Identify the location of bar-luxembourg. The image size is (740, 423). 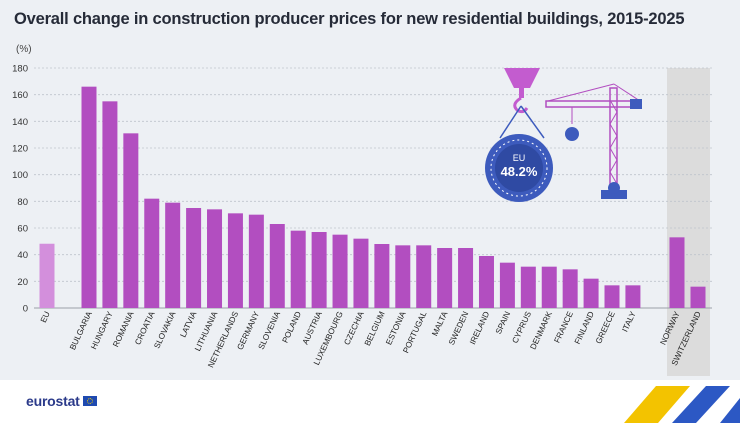
(340, 271).